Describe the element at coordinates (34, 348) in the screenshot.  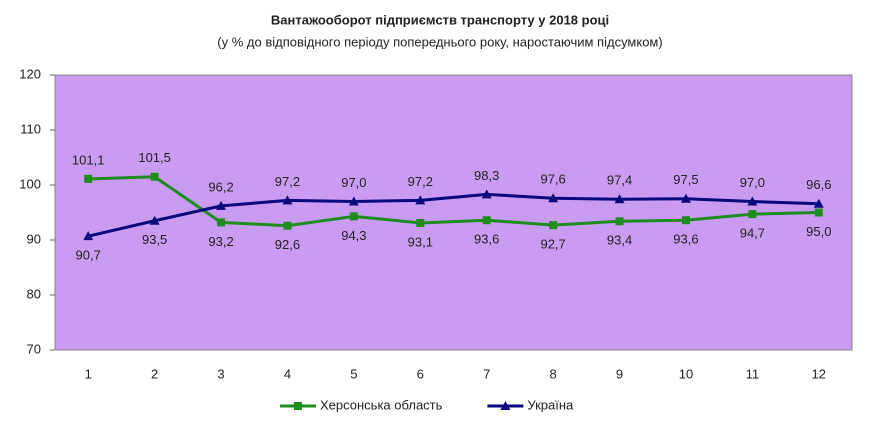
I see `y-tick-label: 70` at that location.